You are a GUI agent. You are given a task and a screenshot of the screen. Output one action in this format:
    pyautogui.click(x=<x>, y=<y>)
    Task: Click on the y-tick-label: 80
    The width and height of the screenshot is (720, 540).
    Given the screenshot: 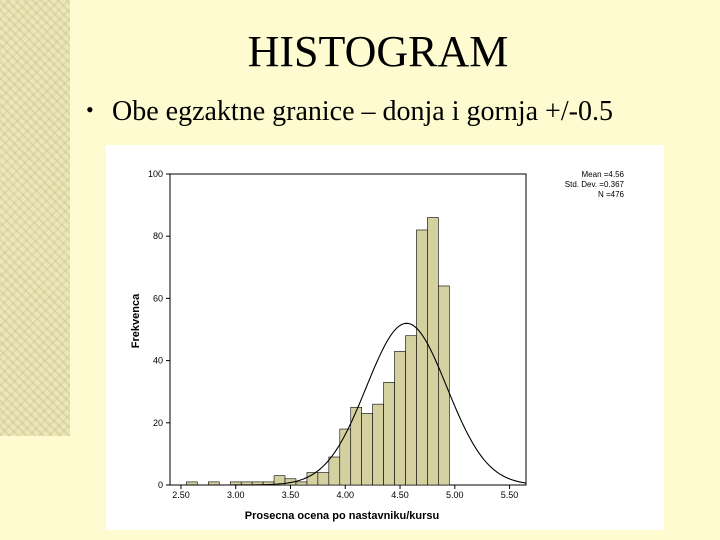 What is the action you would take?
    pyautogui.click(x=158, y=236)
    